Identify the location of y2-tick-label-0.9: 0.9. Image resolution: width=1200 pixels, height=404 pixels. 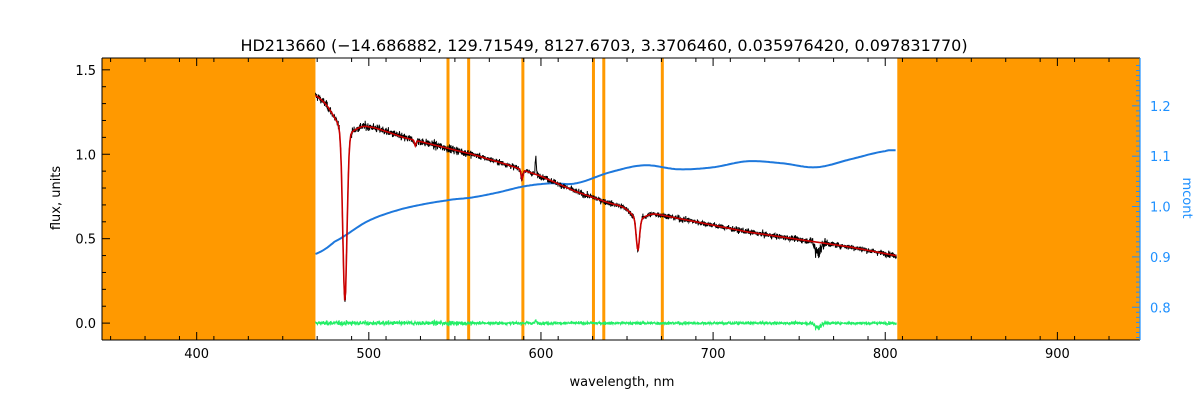
(1160, 258).